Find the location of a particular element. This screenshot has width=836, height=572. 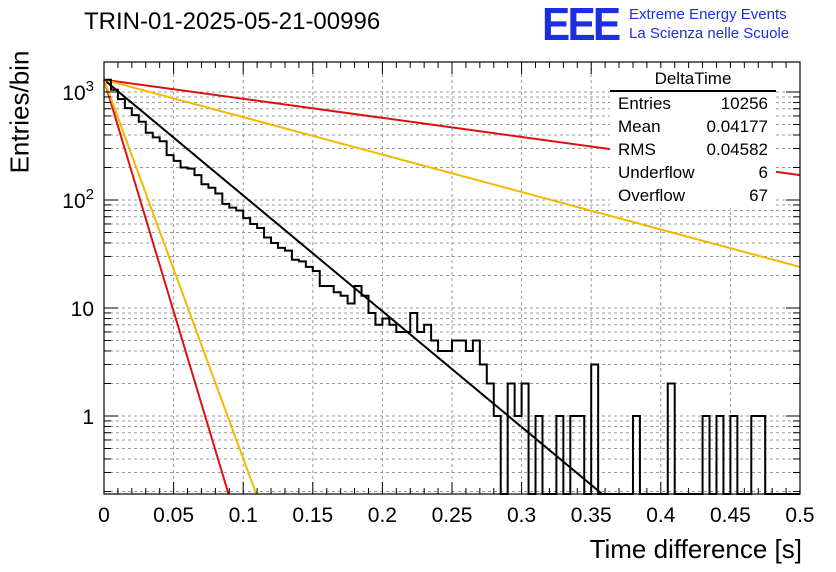

stats-label: RMS is located at coordinates (637, 149).